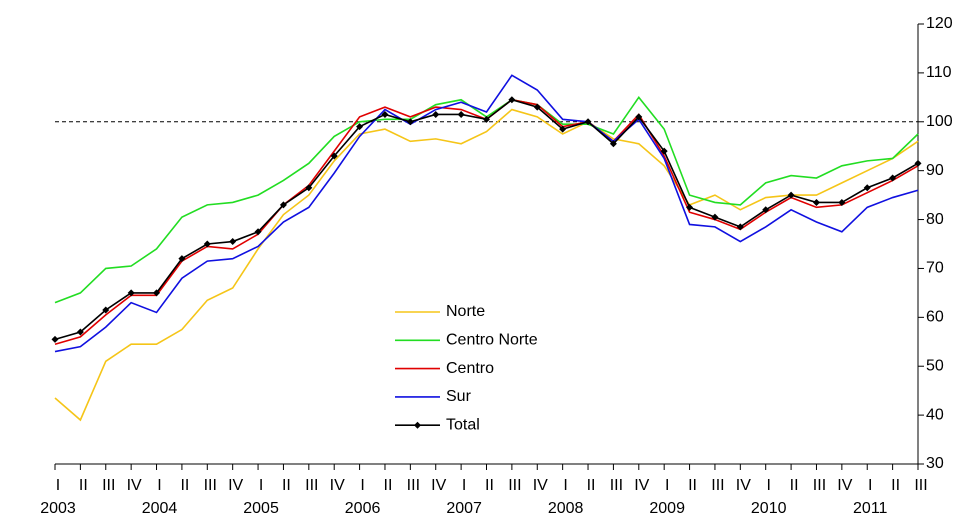 Image resolution: width=974 pixels, height=524 pixels. Describe the element at coordinates (566, 508) in the screenshot. I see `year-label: 2008` at that location.